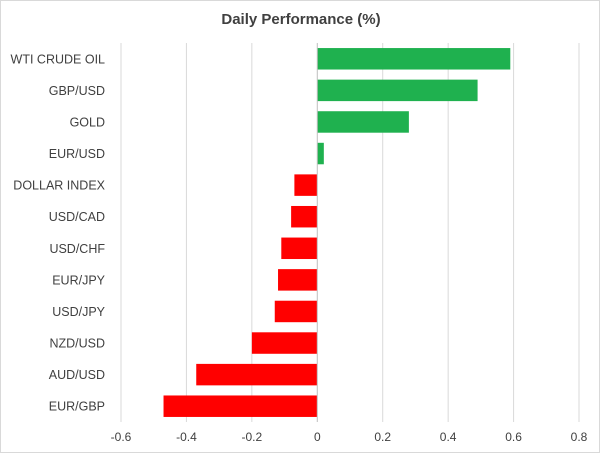 This screenshot has height=454, width=600. What do you see at coordinates (382, 437) in the screenshot?
I see `x-tick-label: 0.2` at bounding box center [382, 437].